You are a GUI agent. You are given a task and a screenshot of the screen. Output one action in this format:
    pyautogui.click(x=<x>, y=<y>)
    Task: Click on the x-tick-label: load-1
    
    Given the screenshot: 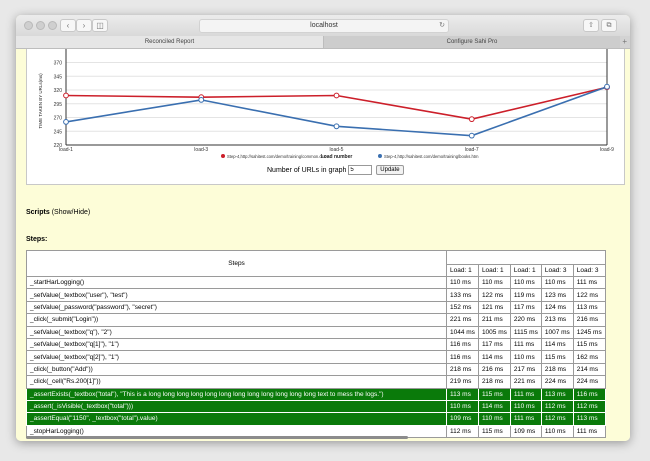 What is the action you would take?
    pyautogui.click(x=66, y=150)
    